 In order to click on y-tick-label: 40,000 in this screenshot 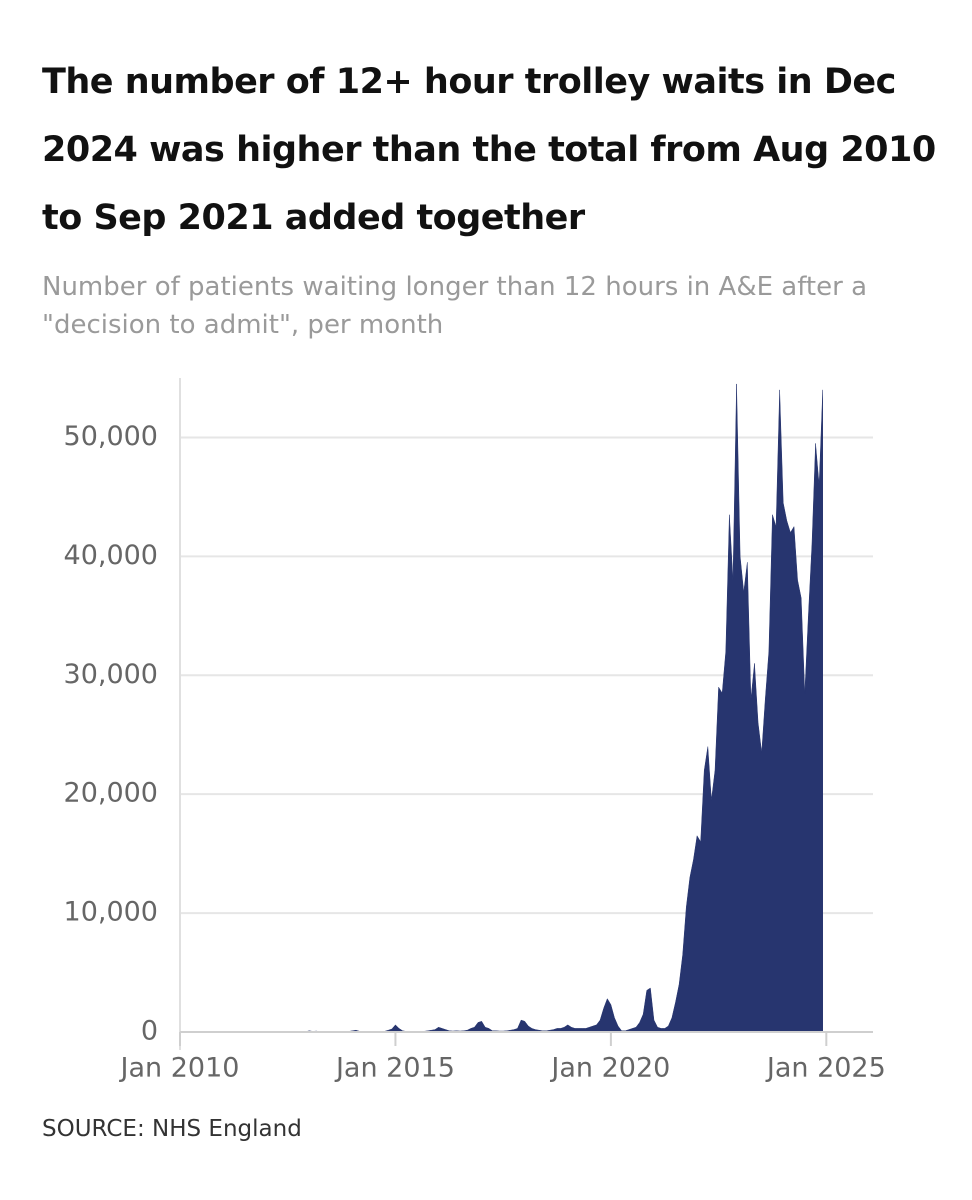, I will do `click(111, 555)`.